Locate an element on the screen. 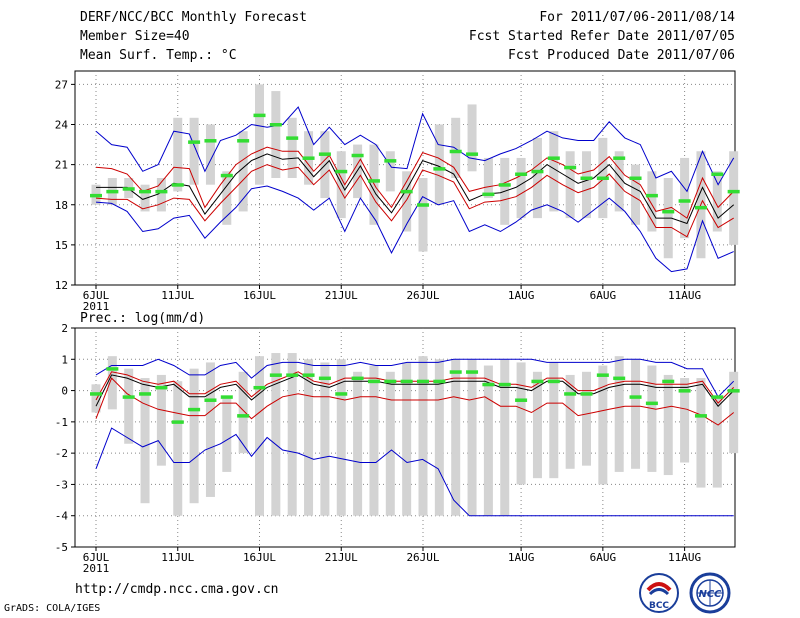 This screenshot has width=800, height=618. y-tick-label: -3 is located at coordinates (61, 484).